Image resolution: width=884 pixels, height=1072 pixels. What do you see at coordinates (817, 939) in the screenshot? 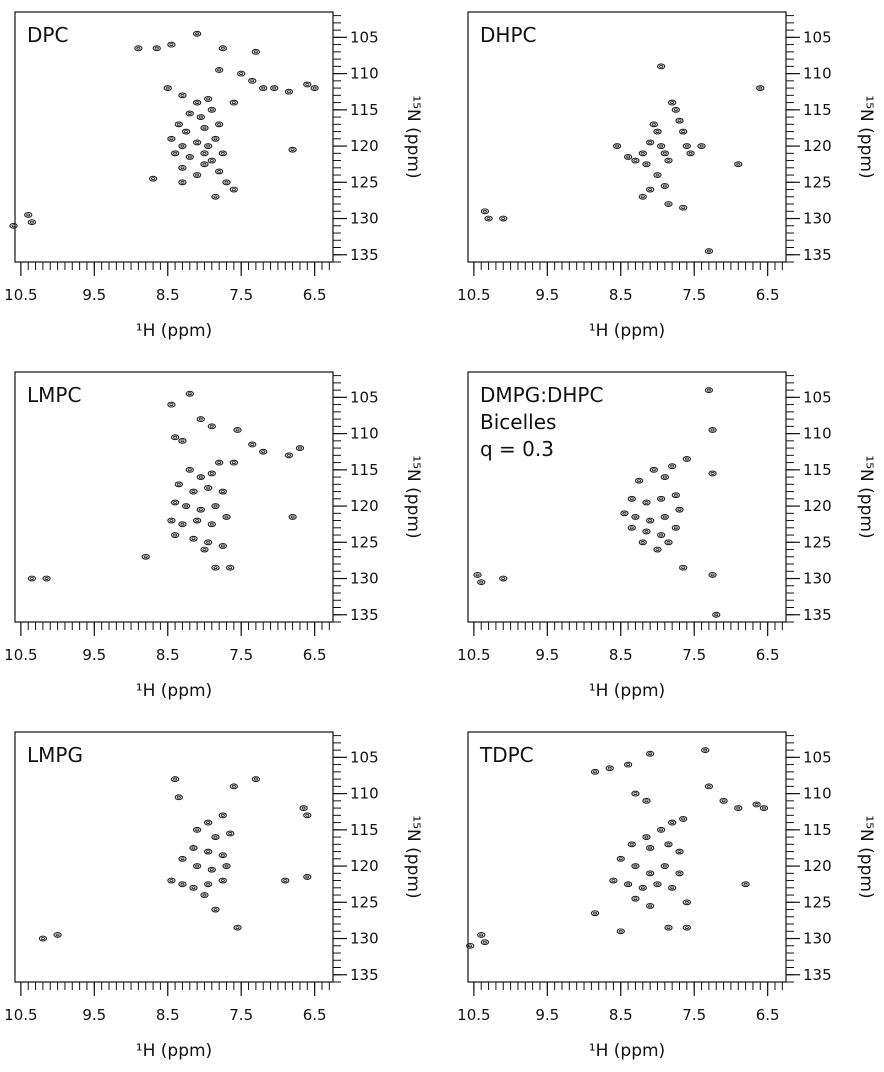
I see `y-tick-label: 130` at bounding box center [817, 939].